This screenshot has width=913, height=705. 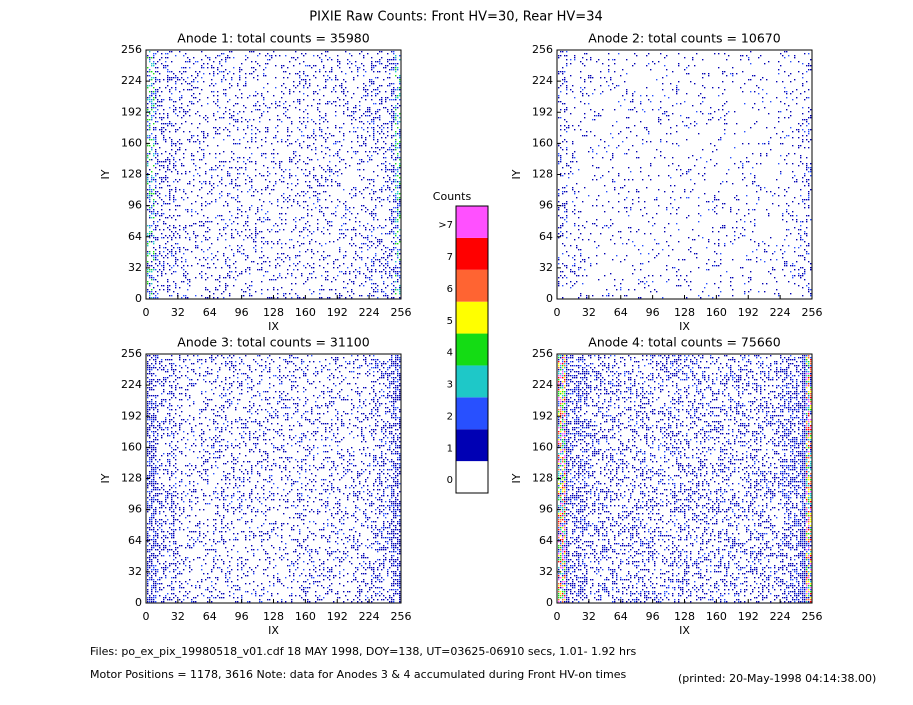 What do you see at coordinates (450, 448) in the screenshot?
I see `colorbar-label: 1` at bounding box center [450, 448].